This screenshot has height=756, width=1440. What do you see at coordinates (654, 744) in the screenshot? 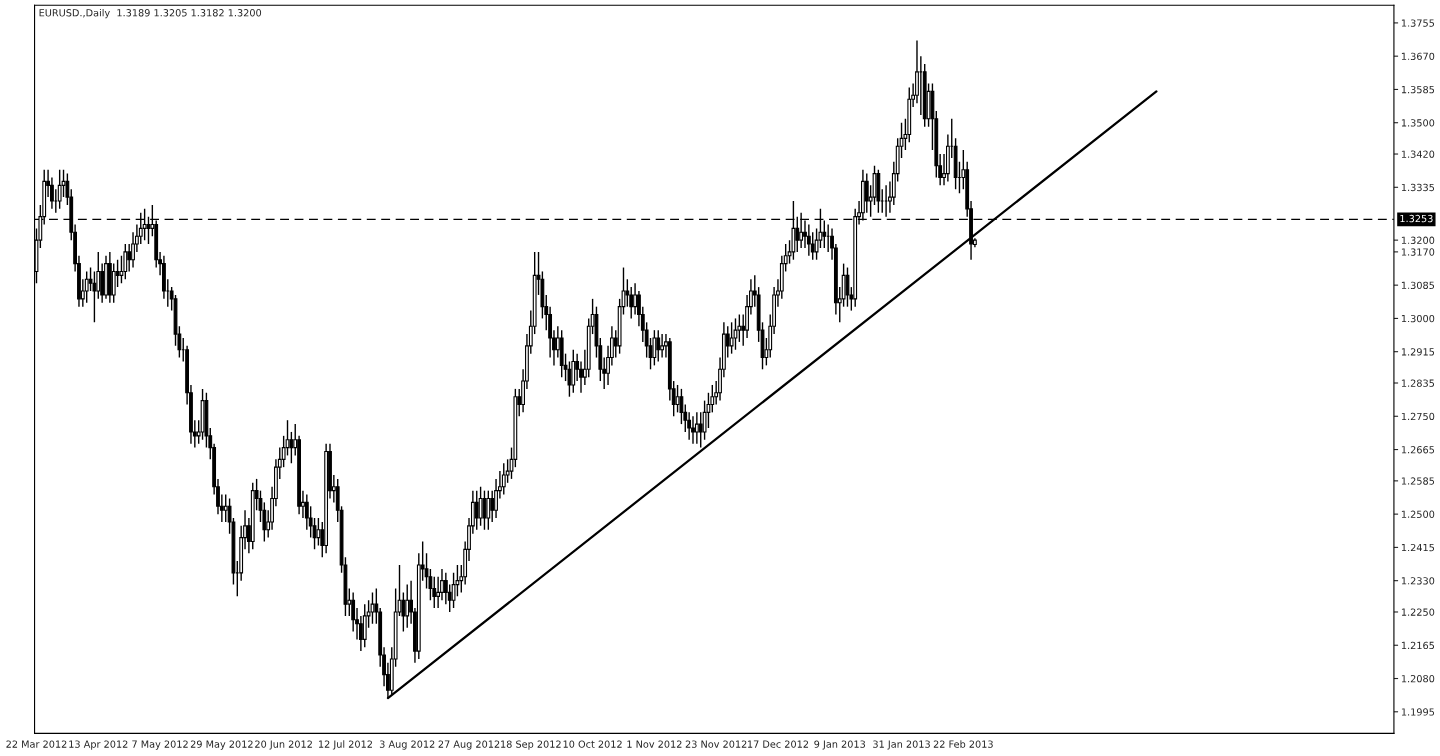
I see `x-tick-label: 1 Nov 2012` at bounding box center [654, 744].